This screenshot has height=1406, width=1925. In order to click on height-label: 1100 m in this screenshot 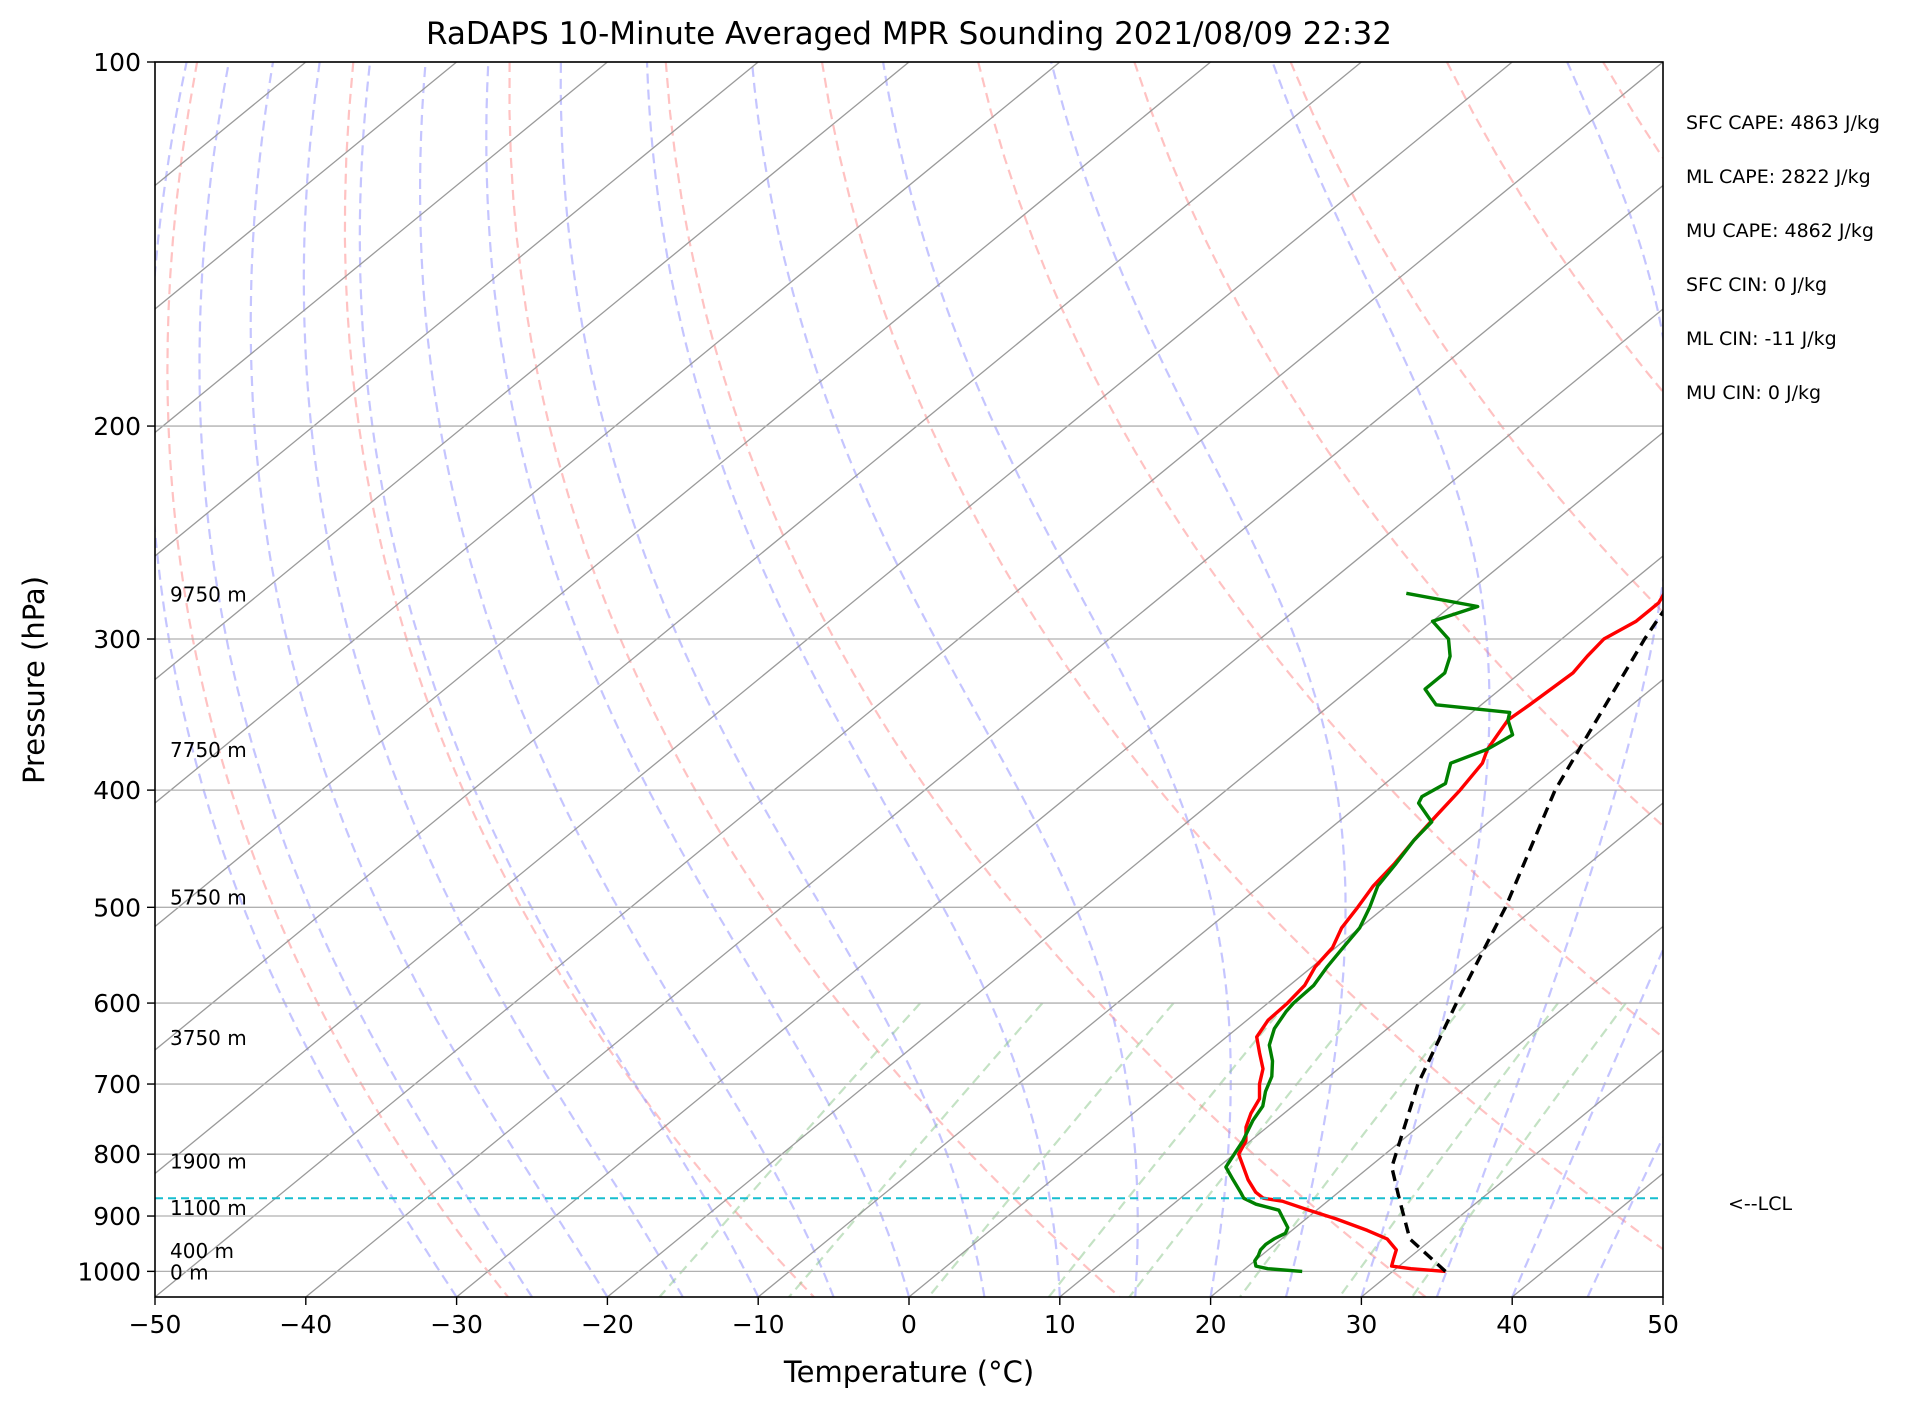, I will do `click(208, 1208)`.